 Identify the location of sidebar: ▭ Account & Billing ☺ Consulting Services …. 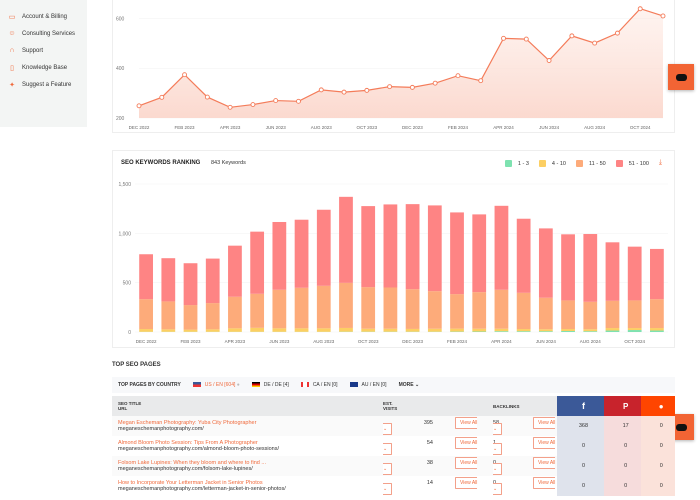
(43, 63).